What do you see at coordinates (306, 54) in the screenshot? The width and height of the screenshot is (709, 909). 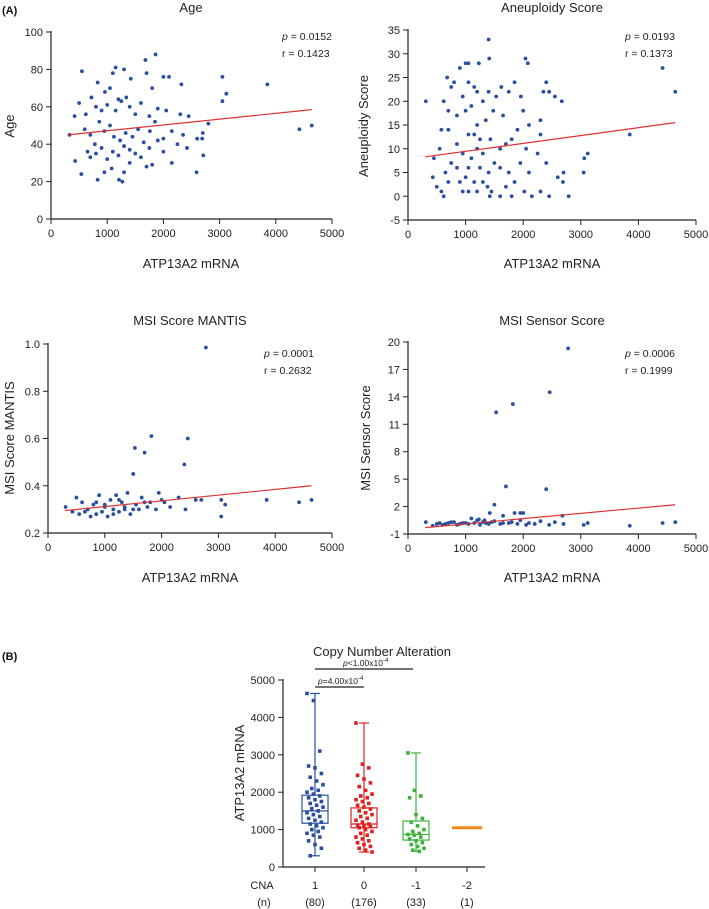 I see `r-value: r = 0.1423` at bounding box center [306, 54].